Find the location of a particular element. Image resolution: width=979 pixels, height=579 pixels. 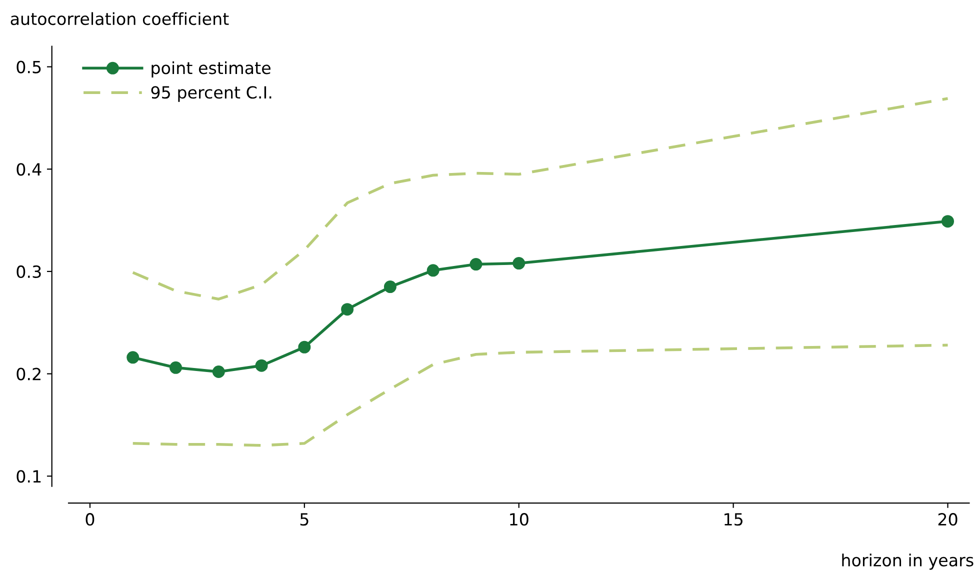

line-series is located at coordinates (540, 395).